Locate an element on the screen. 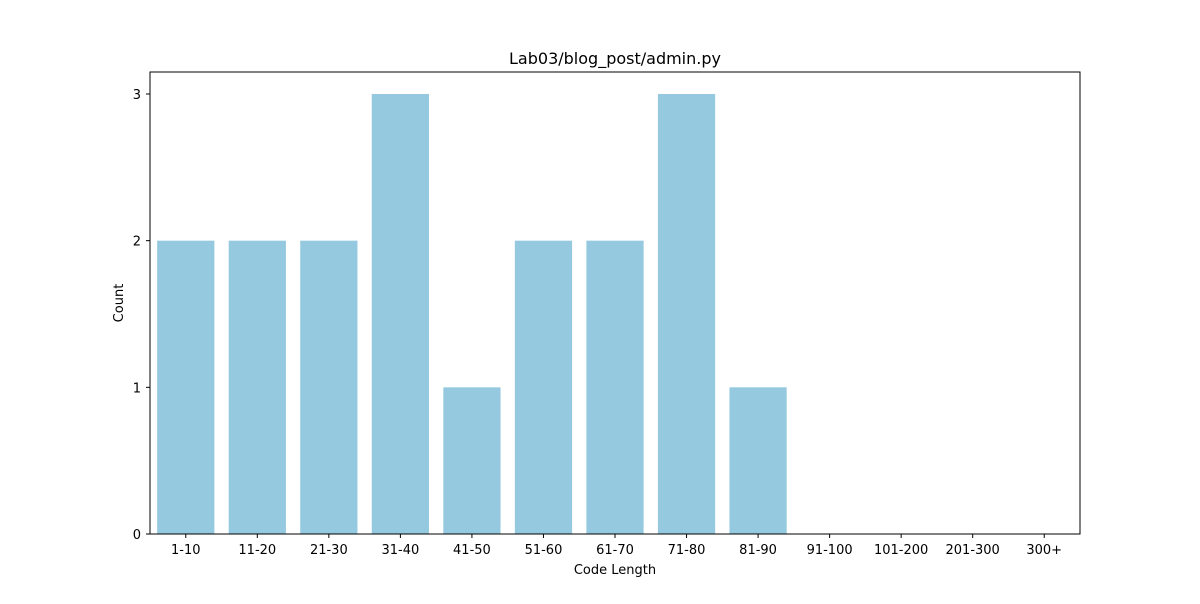 This screenshot has width=1200, height=604. x-tick-label: 101-200 is located at coordinates (901, 550).